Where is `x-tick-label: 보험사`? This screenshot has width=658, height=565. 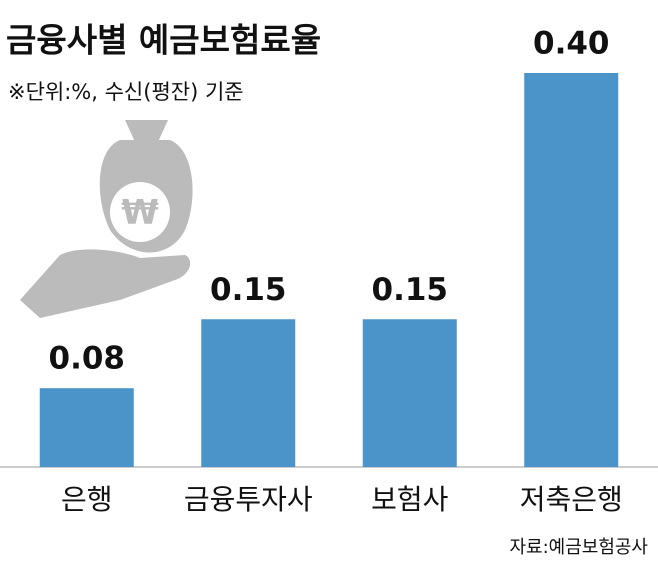
x-tick-label: 보험사 is located at coordinates (409, 499).